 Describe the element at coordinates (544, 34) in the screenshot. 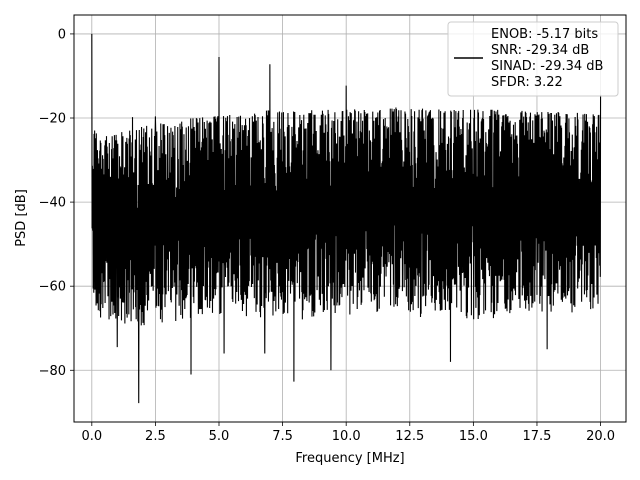

I see `legend-text-enob: ENOB: -5.17 bits` at that location.